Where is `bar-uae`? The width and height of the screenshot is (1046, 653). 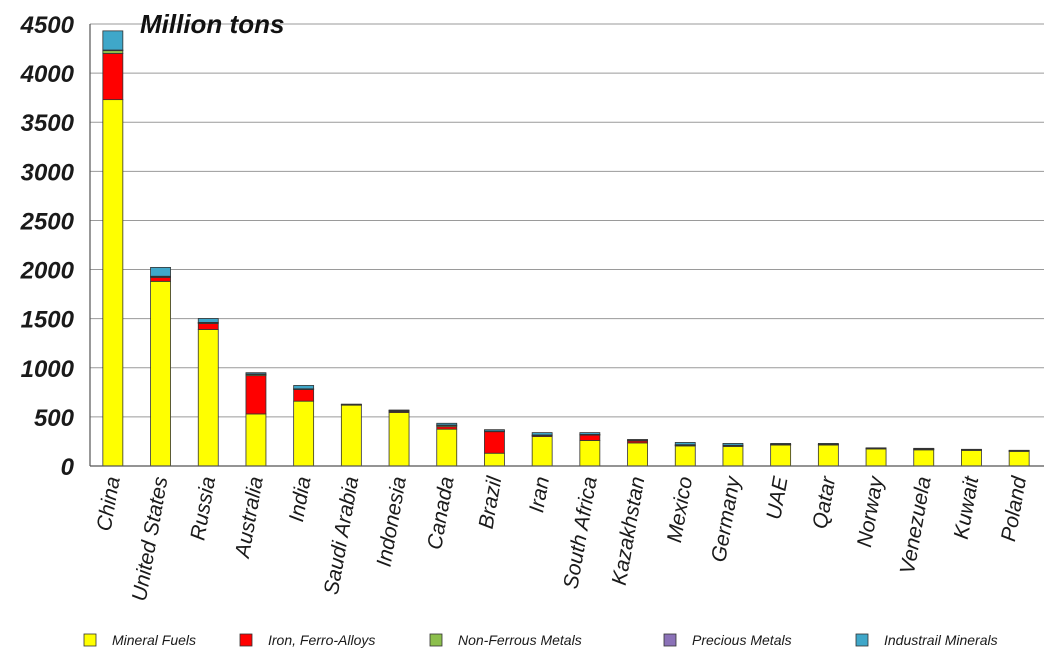
bar-uae is located at coordinates (781, 455).